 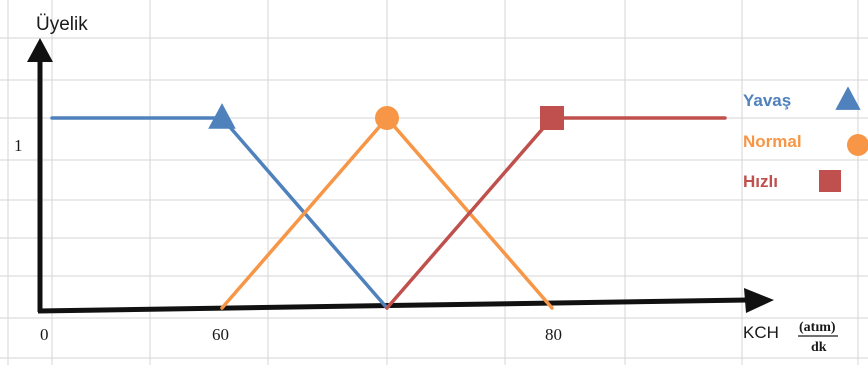 I want to click on x-axis, so click(x=393, y=305).